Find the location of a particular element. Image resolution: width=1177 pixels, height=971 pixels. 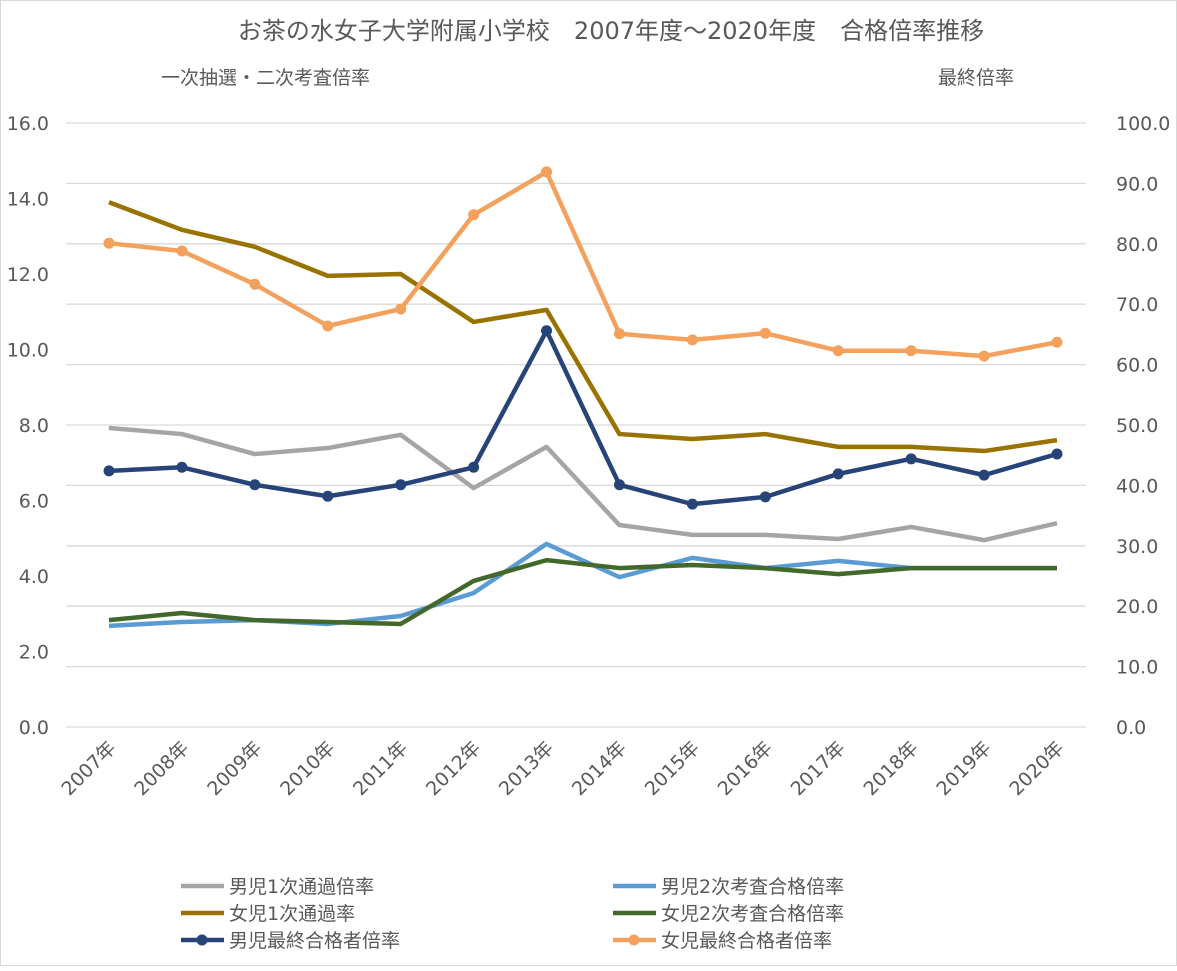

legend-label: 女児2次考査合格倍率 is located at coordinates (752, 914).